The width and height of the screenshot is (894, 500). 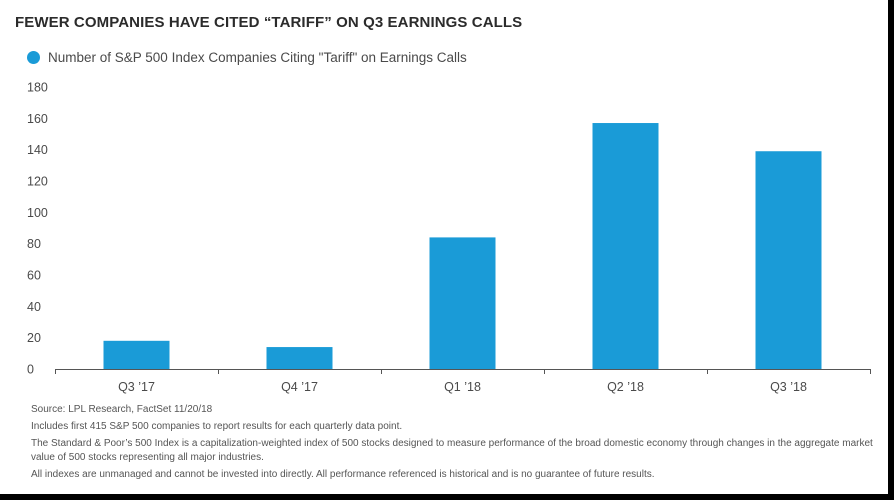 What do you see at coordinates (37, 213) in the screenshot?
I see `y-tick-label: 100` at bounding box center [37, 213].